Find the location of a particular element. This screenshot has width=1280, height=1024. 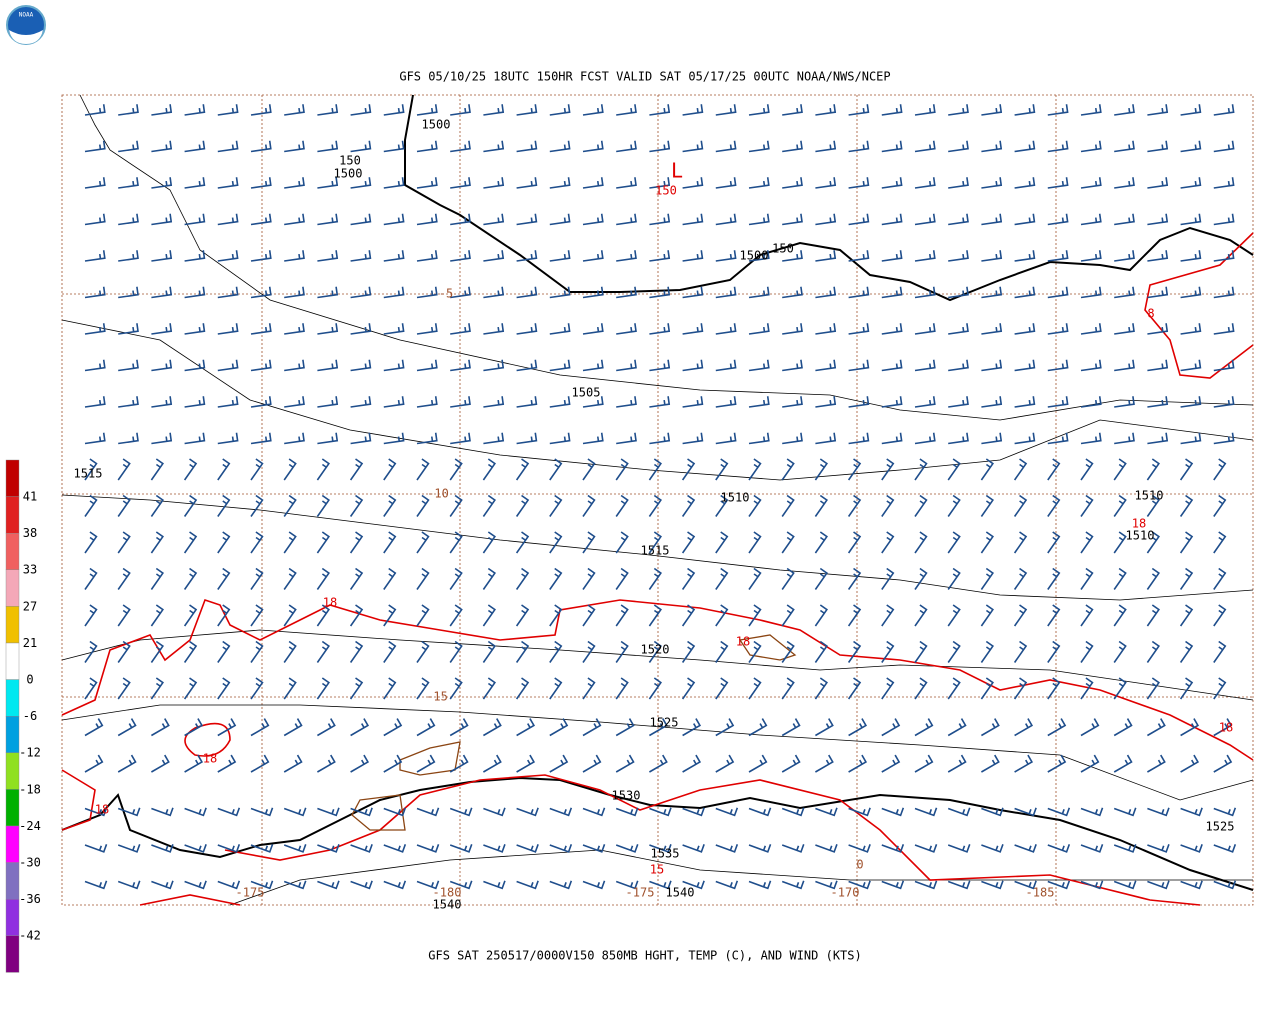

contour-label: 1535 is located at coordinates (665, 854).